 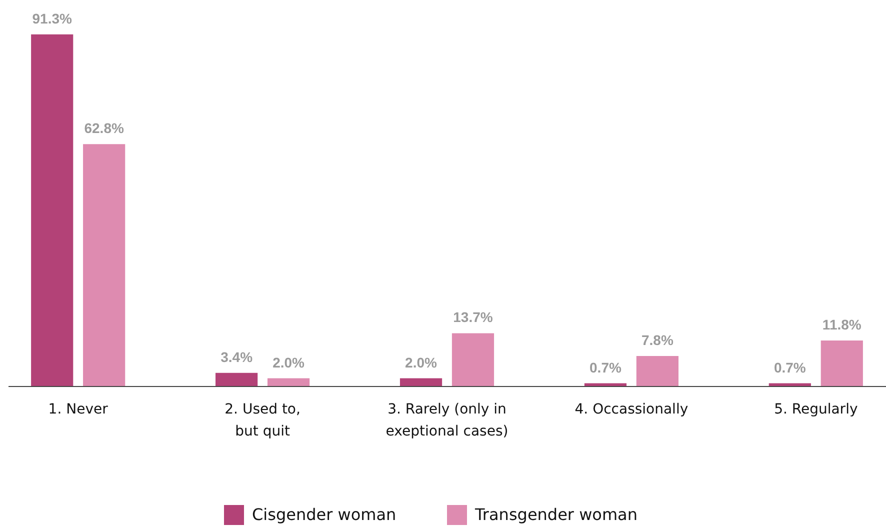 What do you see at coordinates (447, 421) in the screenshot?
I see `x-tick-label: 3. Rarely (only in exeptional cases)` at bounding box center [447, 421].